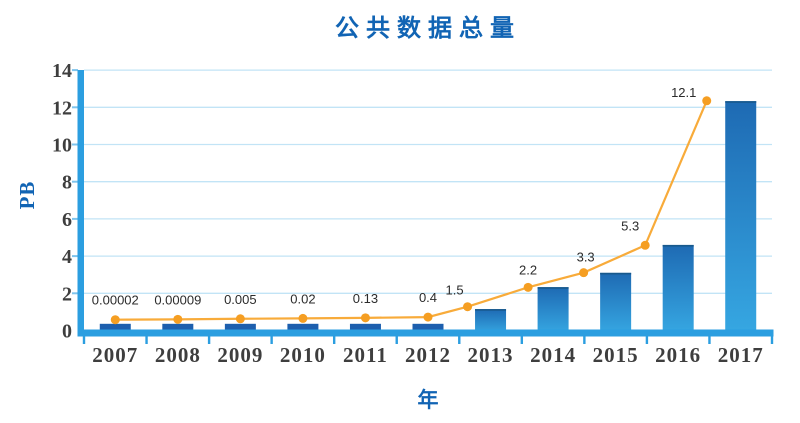 The width and height of the screenshot is (800, 423). I want to click on y-tick-label-6: 6, so click(67, 220).